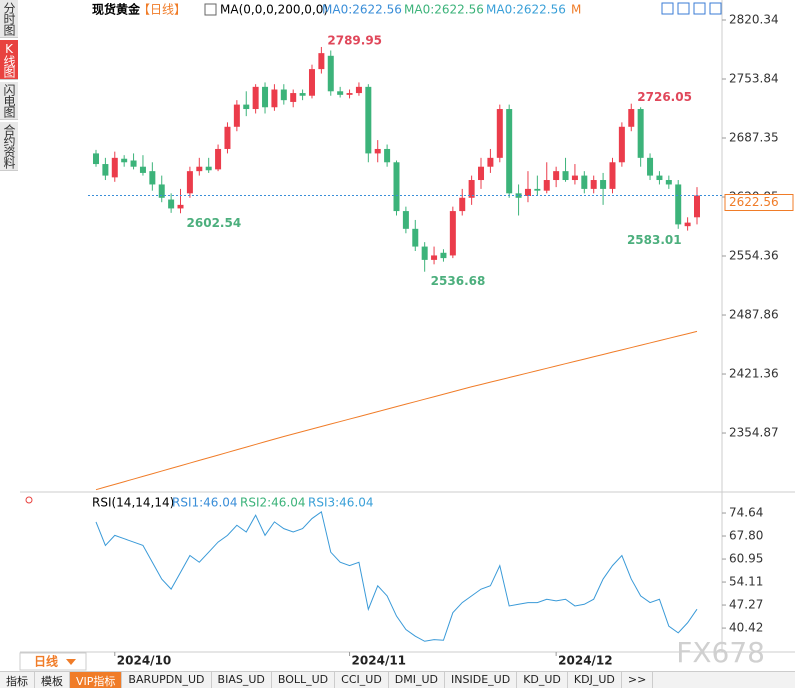 The height and width of the screenshot is (688, 795). Describe the element at coordinates (746, 582) in the screenshot. I see `y-tick-label: 54.11` at that location.